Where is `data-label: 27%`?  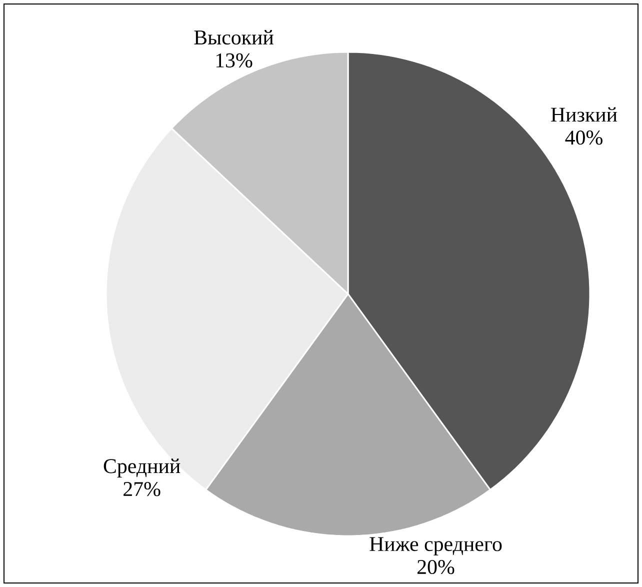 data-label: 27% is located at coordinates (142, 489).